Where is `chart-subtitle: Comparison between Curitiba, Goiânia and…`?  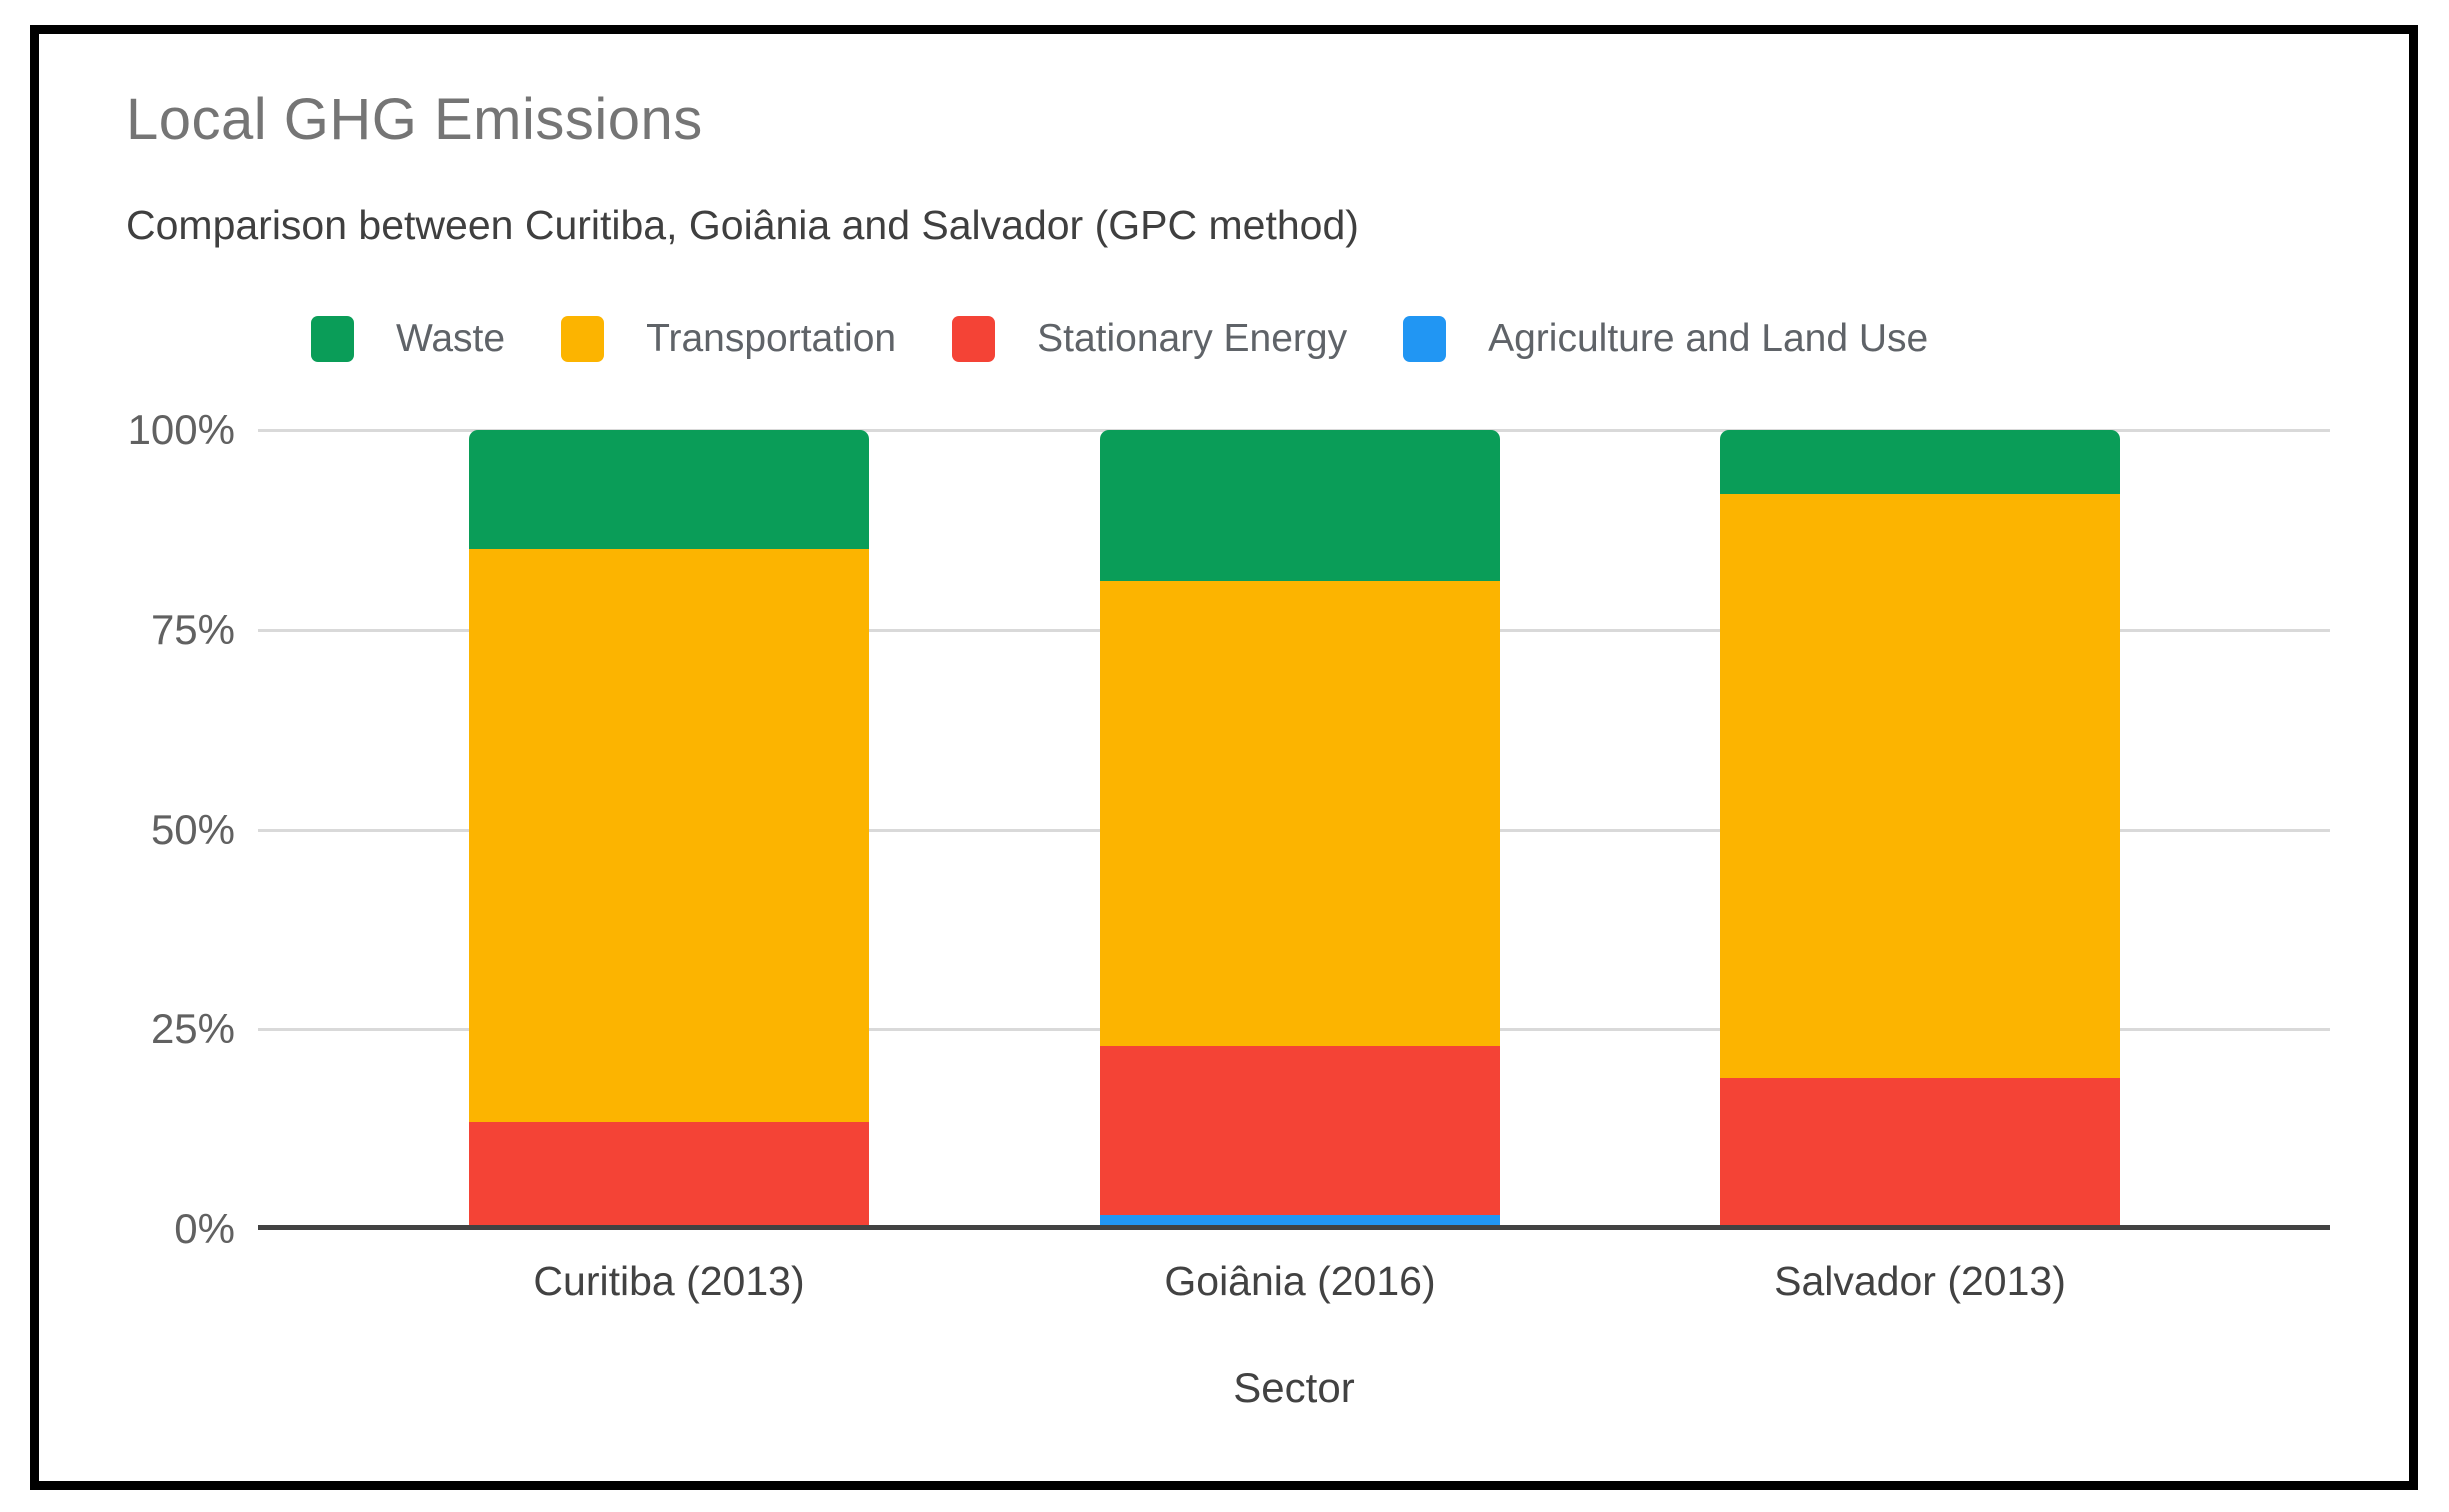 chart-subtitle: Comparison between Curitiba, Goiânia and… is located at coordinates (742, 225).